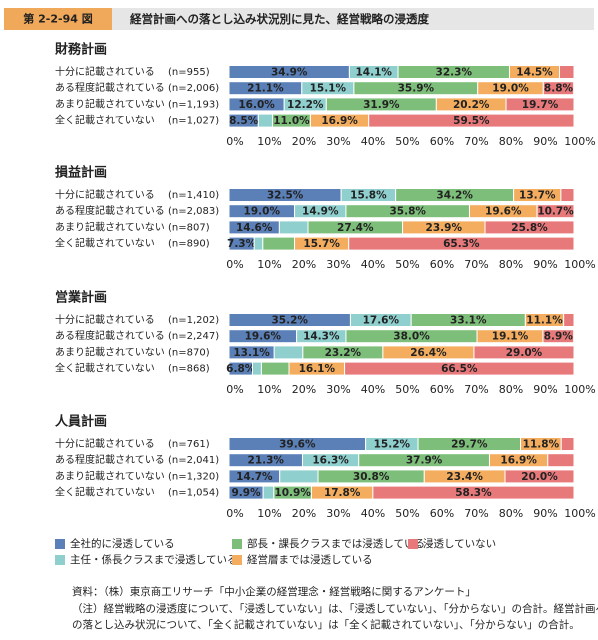  I want to click on value-label: 58.3%, so click(473, 493).